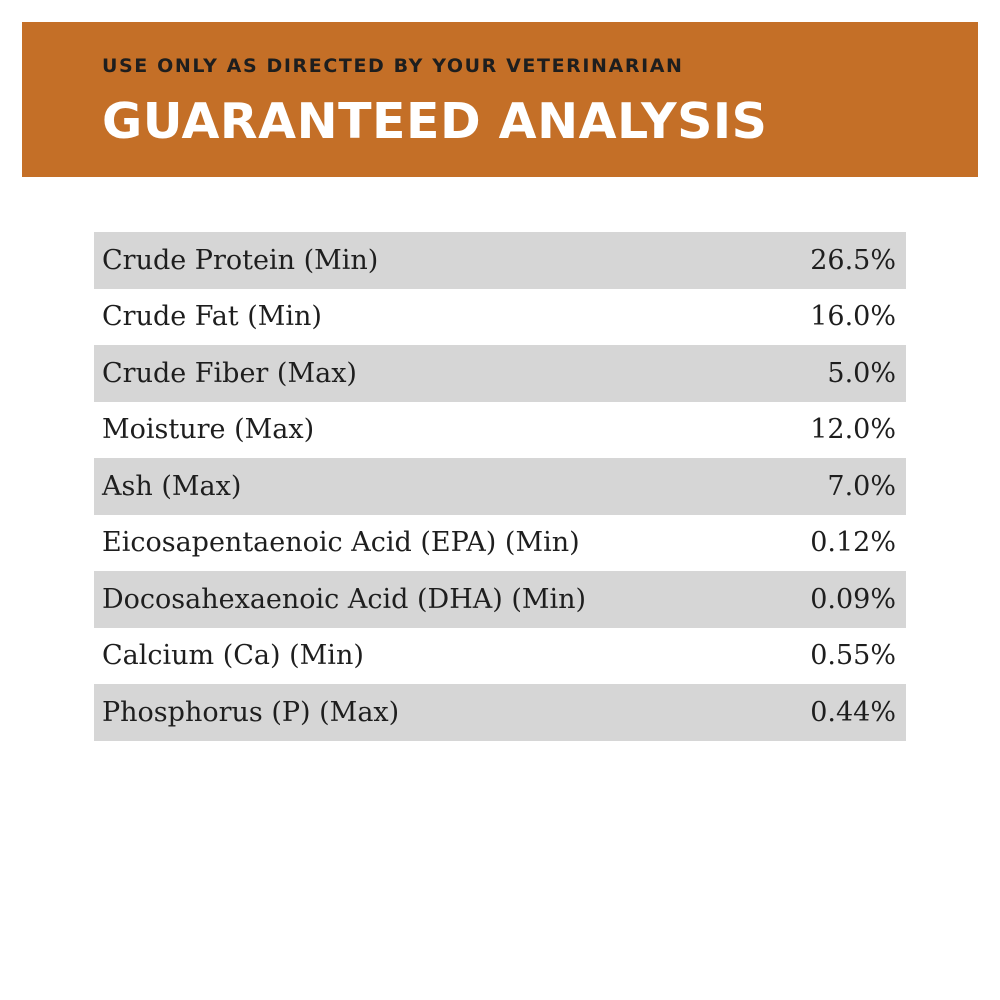  Describe the element at coordinates (172, 486) in the screenshot. I see `nutrient-name: Ash (Max)` at that location.